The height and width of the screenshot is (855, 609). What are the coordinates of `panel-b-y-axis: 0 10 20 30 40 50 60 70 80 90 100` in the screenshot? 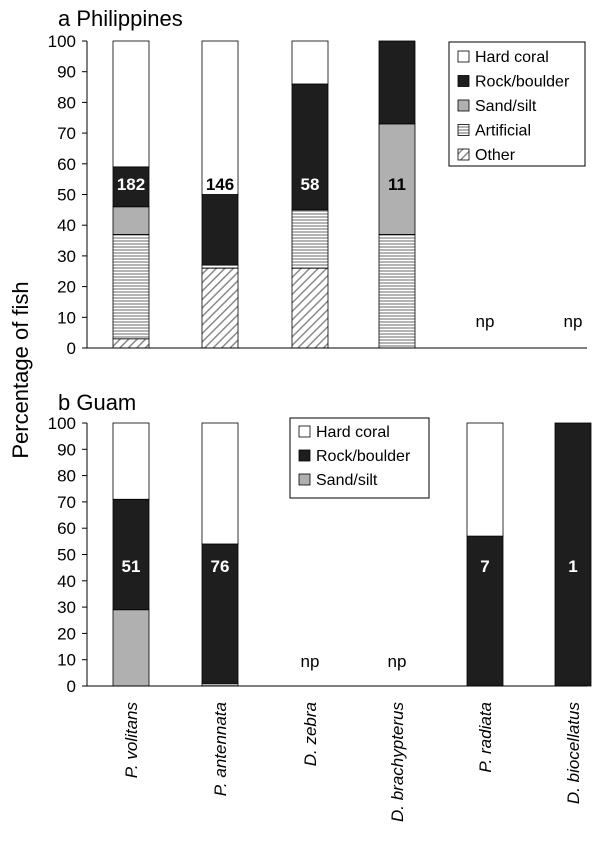 It's located at (67, 555).